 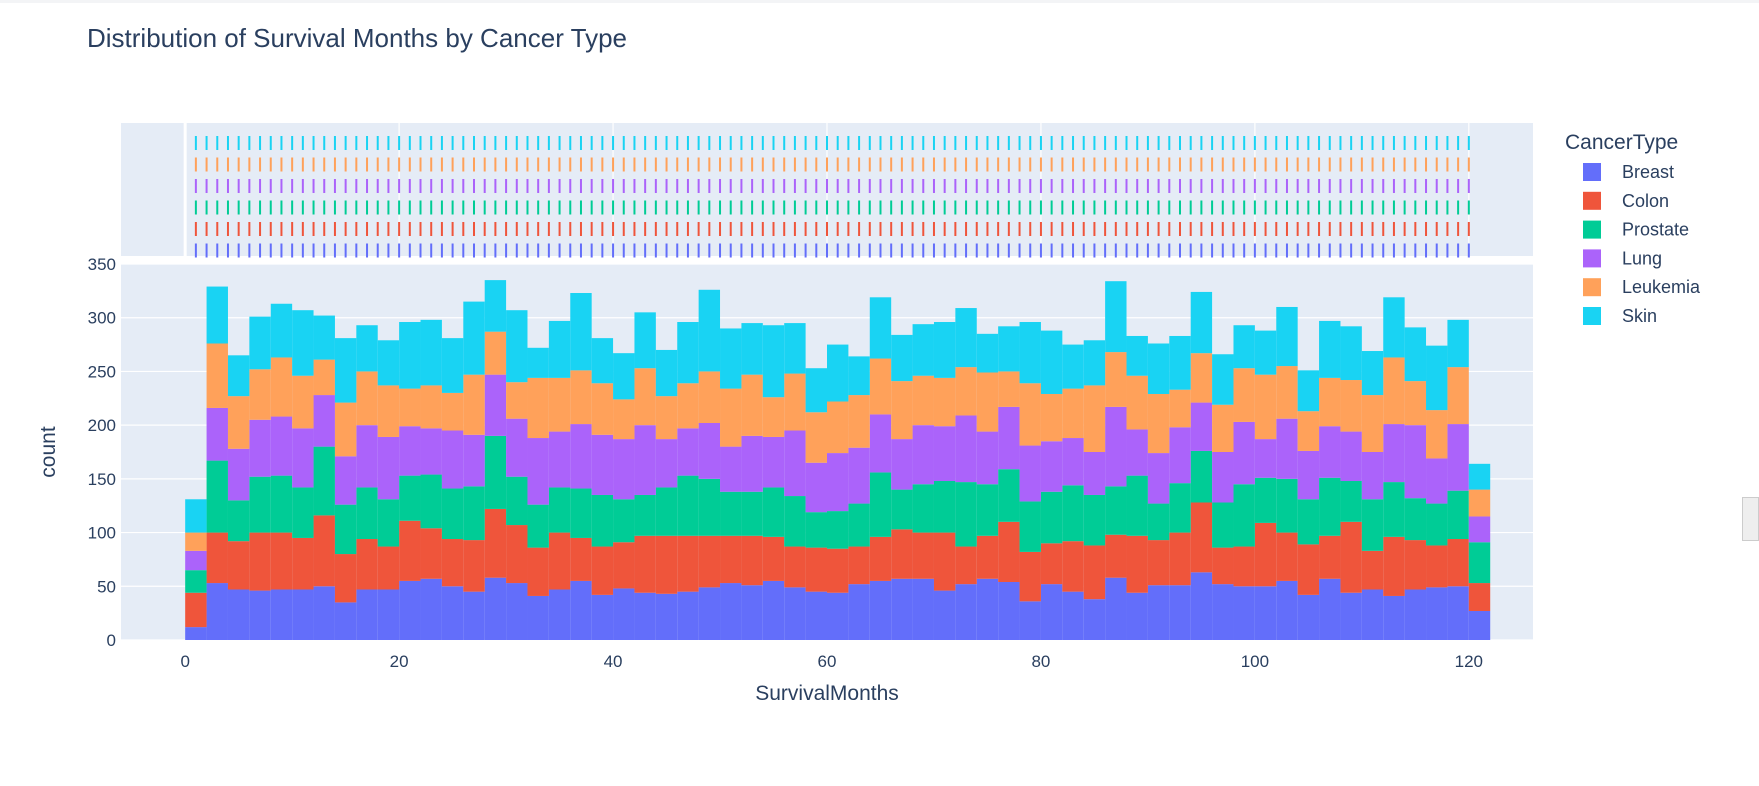 What do you see at coordinates (1622, 258) in the screenshot?
I see `legend-item-lung: Lung` at bounding box center [1622, 258].